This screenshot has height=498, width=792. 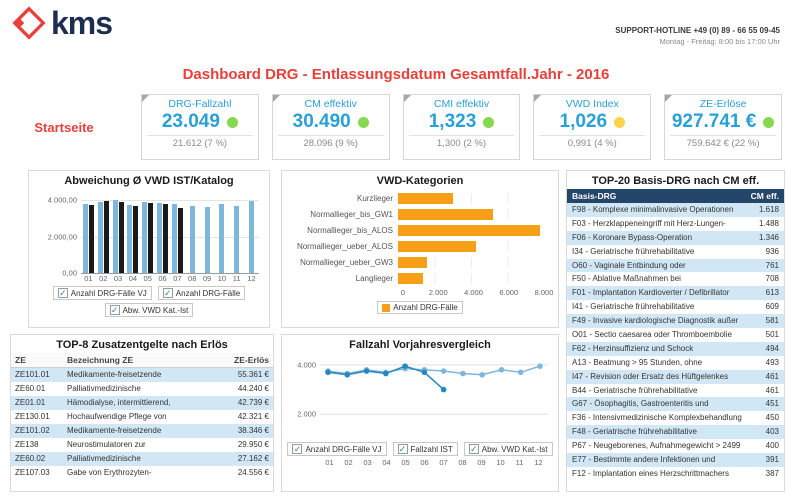 I want to click on column-header: ZE, so click(x=20, y=360).